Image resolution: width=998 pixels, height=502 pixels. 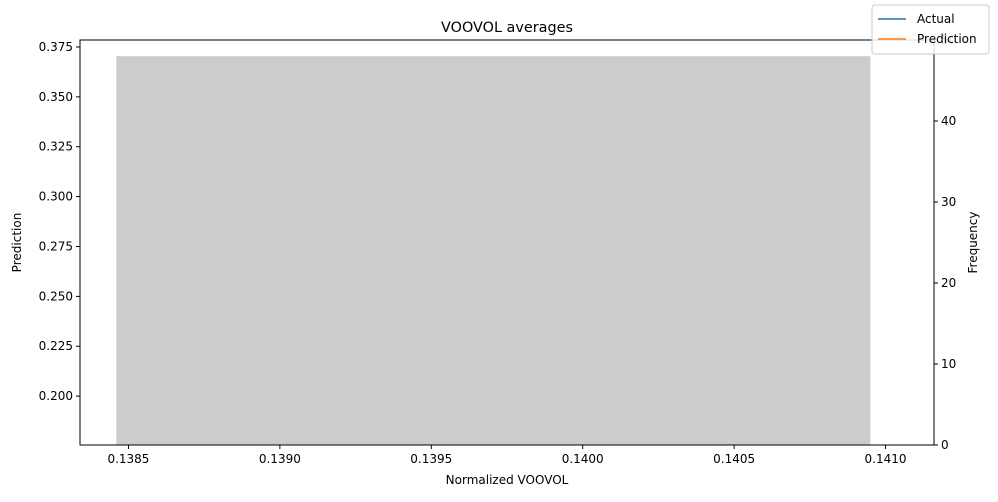 I want to click on y-tick-label: 0.350, so click(x=56, y=97).